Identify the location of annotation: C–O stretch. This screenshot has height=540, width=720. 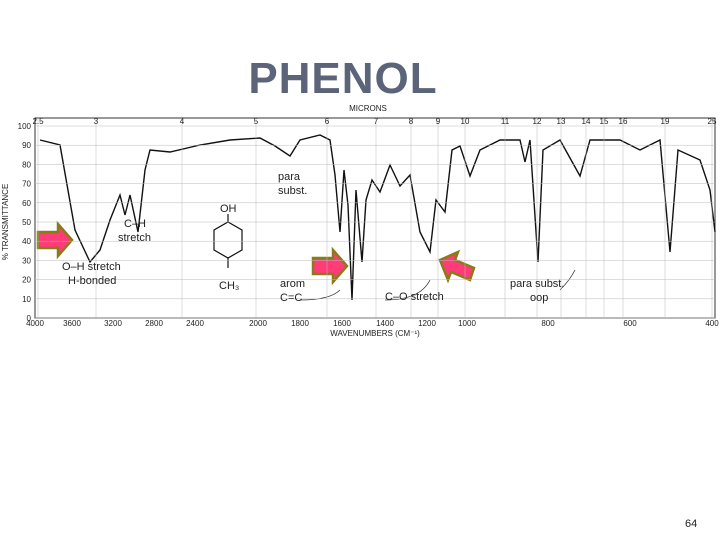
(414, 297).